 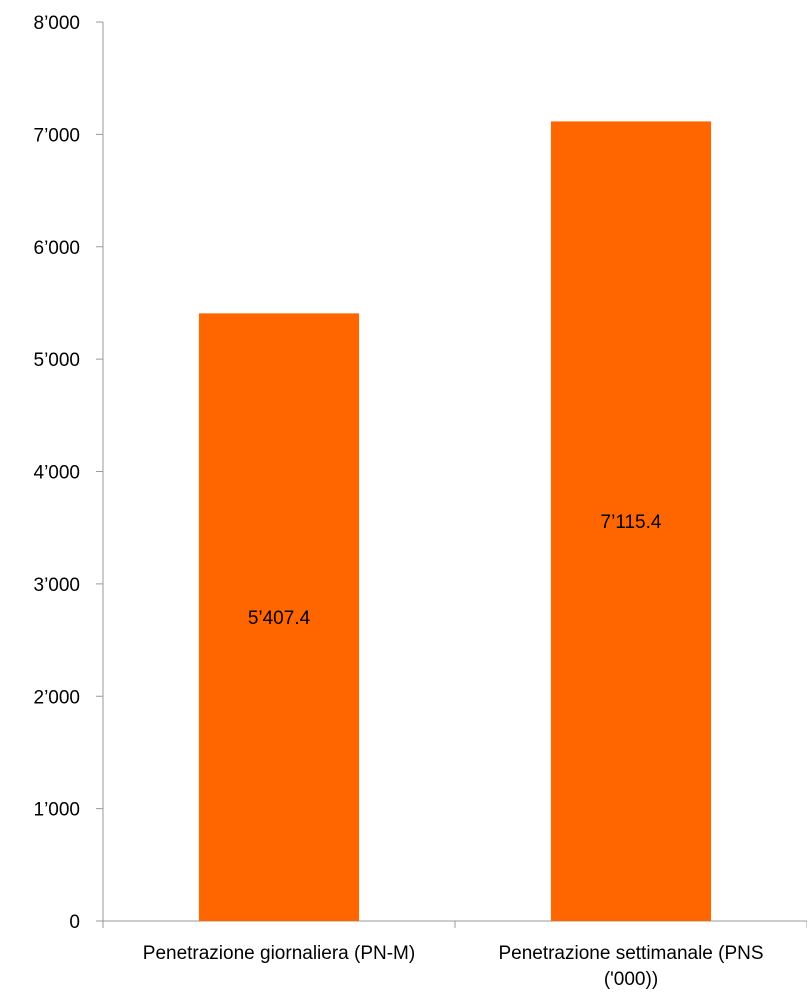 What do you see at coordinates (57, 810) in the screenshot?
I see `y-tick-label: 1’000` at bounding box center [57, 810].